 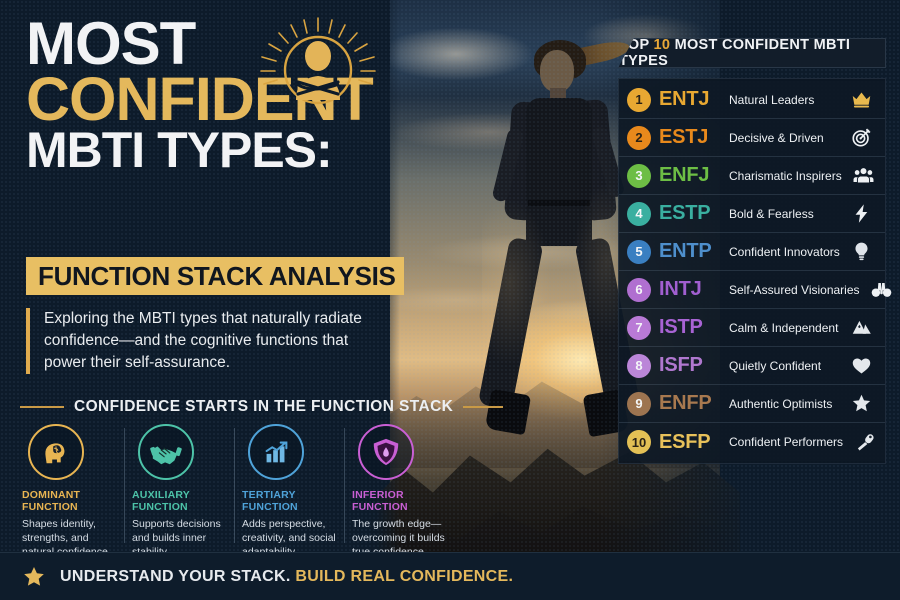 What do you see at coordinates (681, 365) in the screenshot?
I see `mbti-type-label: ISFP` at bounding box center [681, 365].